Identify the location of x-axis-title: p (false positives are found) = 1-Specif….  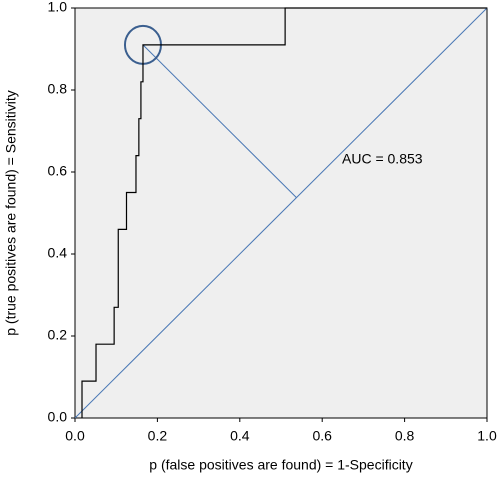
(280, 465).